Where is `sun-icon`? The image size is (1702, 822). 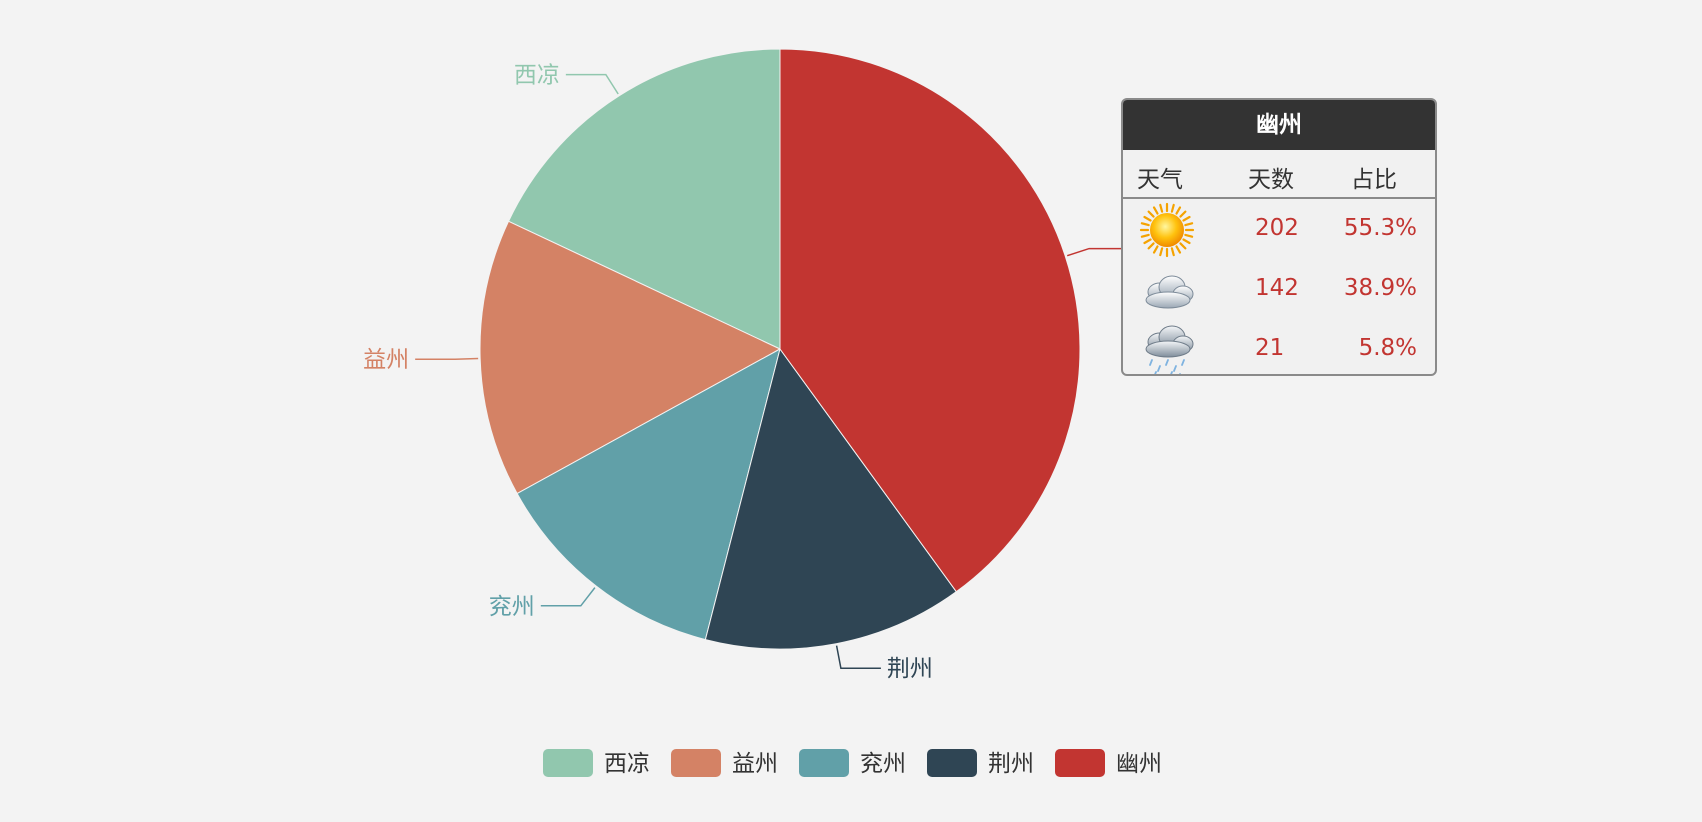
sun-icon is located at coordinates (1167, 230).